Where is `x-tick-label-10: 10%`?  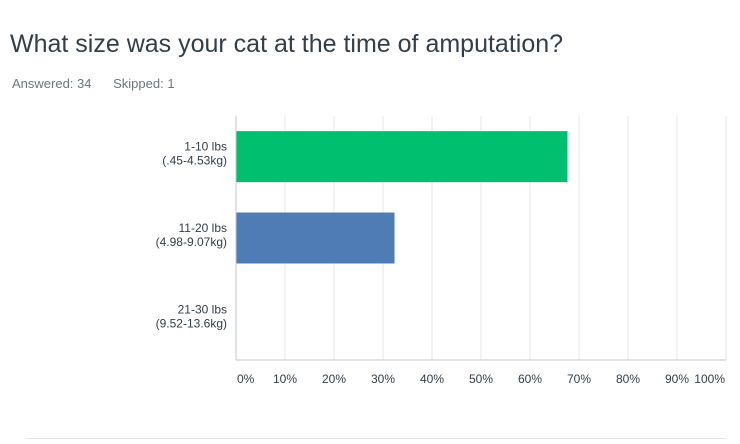
x-tick-label-10: 10% is located at coordinates (285, 379).